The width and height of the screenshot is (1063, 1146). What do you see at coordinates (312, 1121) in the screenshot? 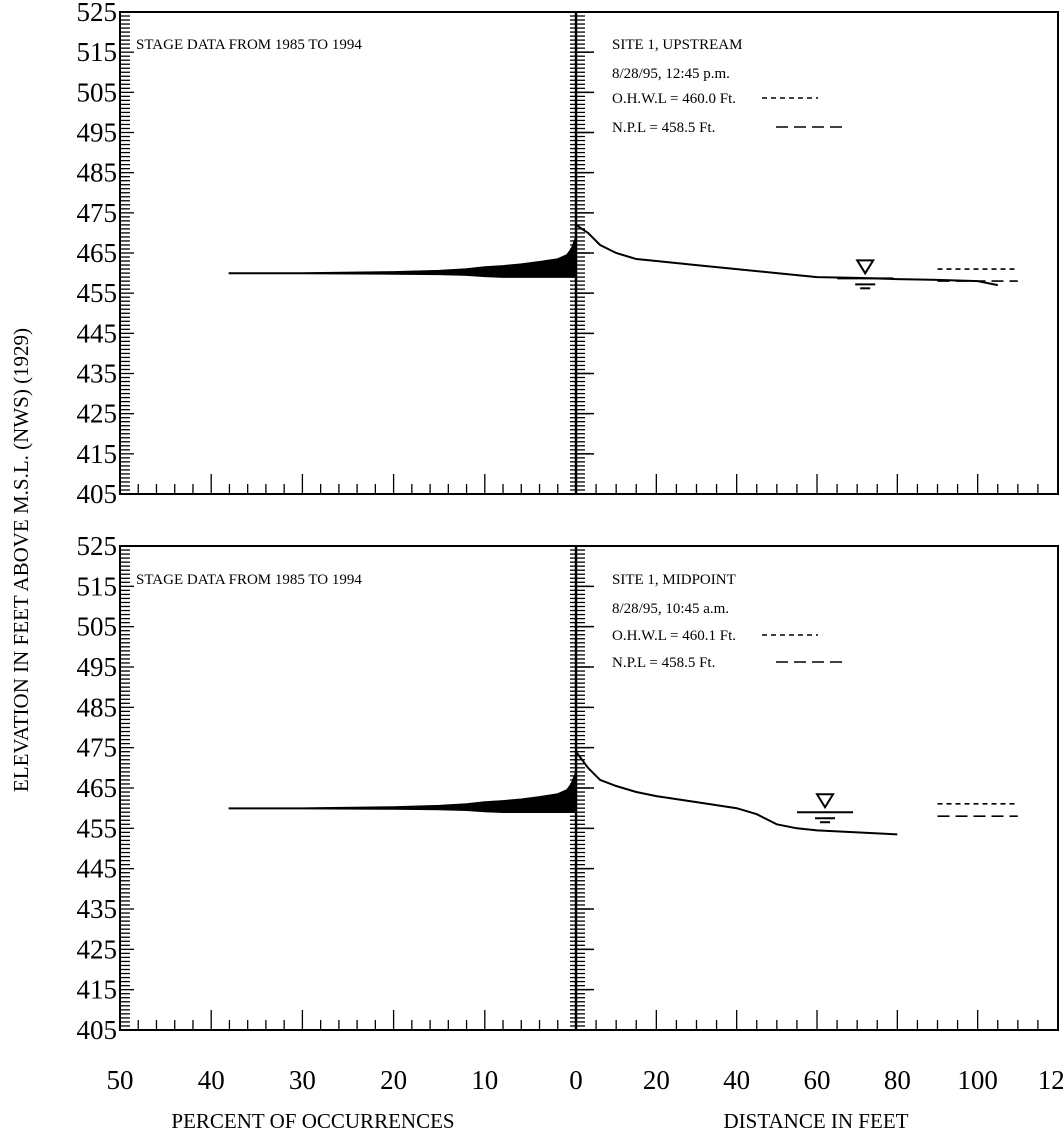
I see `left-x-axis-title: PERCENT OF OCCURRENCES` at bounding box center [312, 1121].